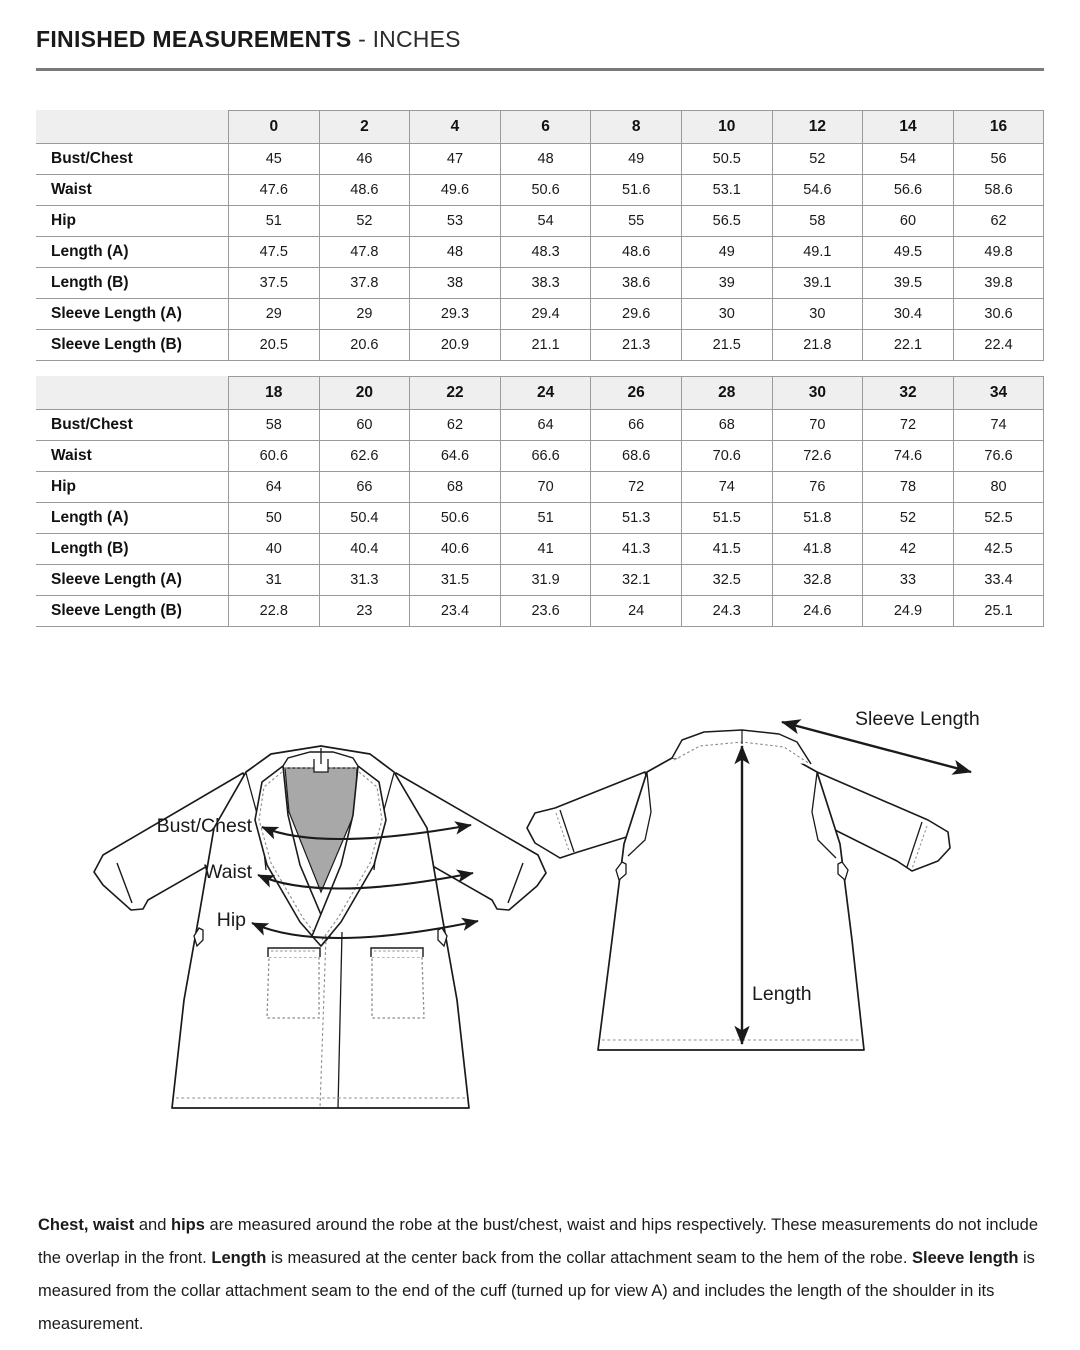 This screenshot has height=1350, width=1080. I want to click on measurement-cell: 60, so click(908, 221).